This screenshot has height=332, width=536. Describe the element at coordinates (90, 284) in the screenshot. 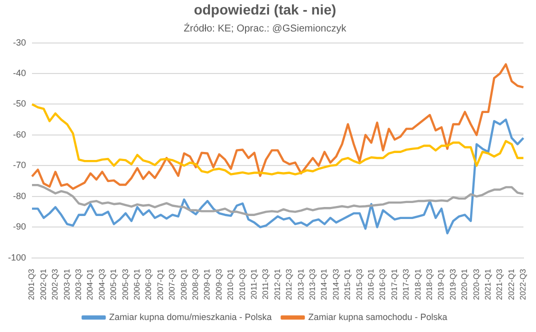

I see `x-tick-label: 2004-Q1` at that location.